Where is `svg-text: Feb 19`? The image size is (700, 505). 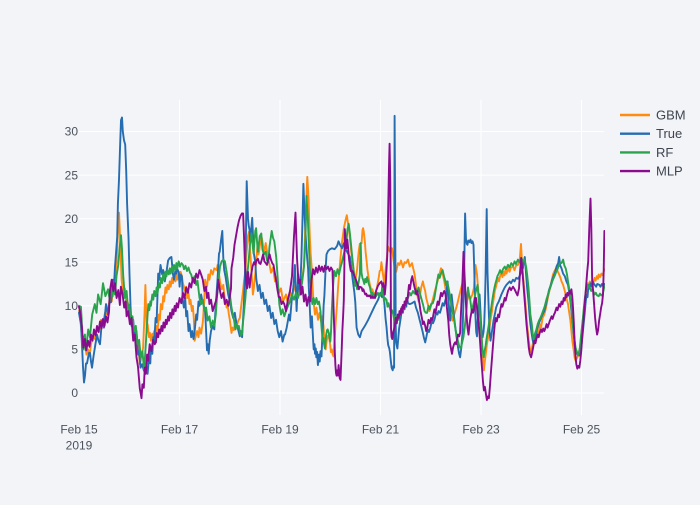
svg-text: Feb 19 is located at coordinates (280, 430).